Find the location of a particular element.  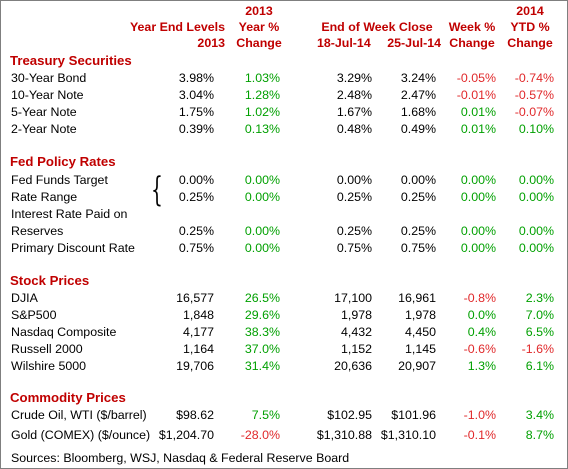

header-2013-change-line3: Change is located at coordinates (259, 43).